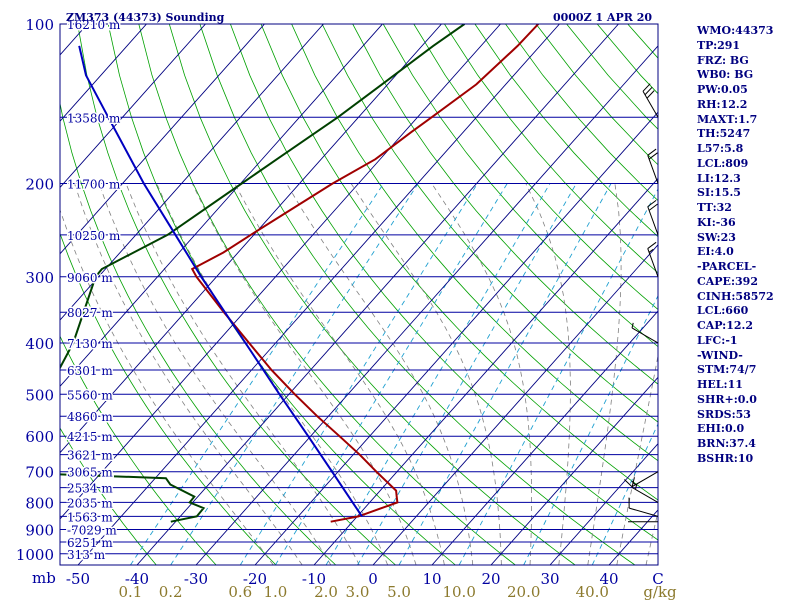 This screenshot has height=600, width=800. What do you see at coordinates (523, 591) in the screenshot?
I see `mixing-ratio-label: 20.0` at bounding box center [523, 591].